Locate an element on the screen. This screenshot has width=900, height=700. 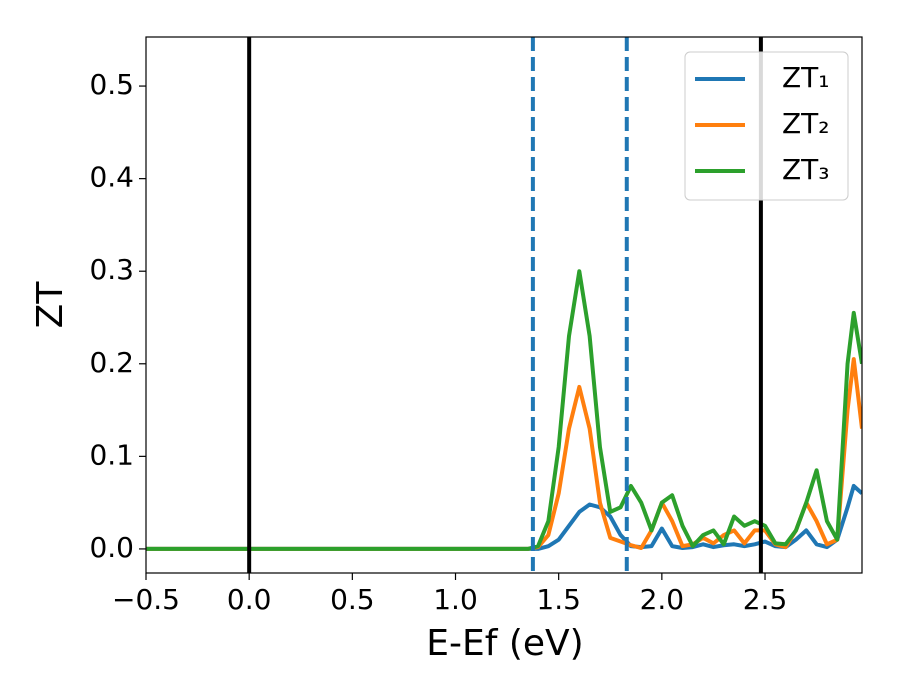
y-axis-label: ZT is located at coordinates (50, 305).